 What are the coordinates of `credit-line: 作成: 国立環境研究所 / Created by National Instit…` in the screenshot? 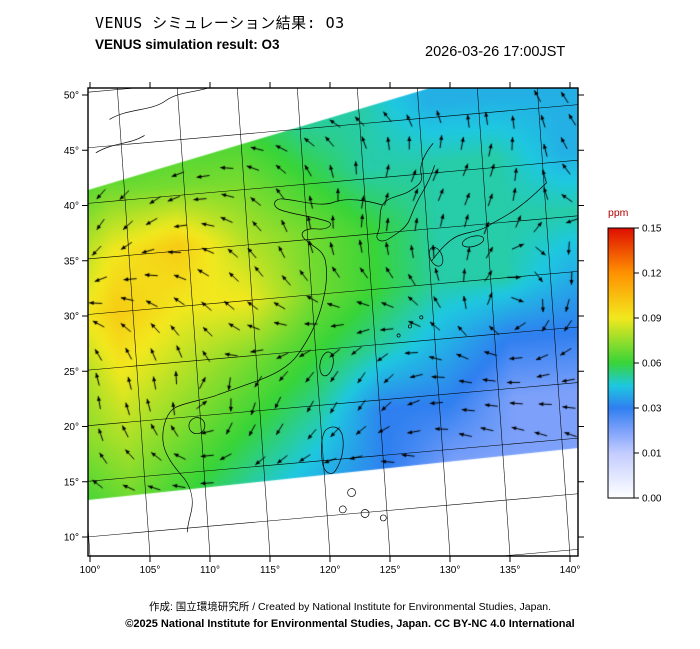 It's located at (350, 607).